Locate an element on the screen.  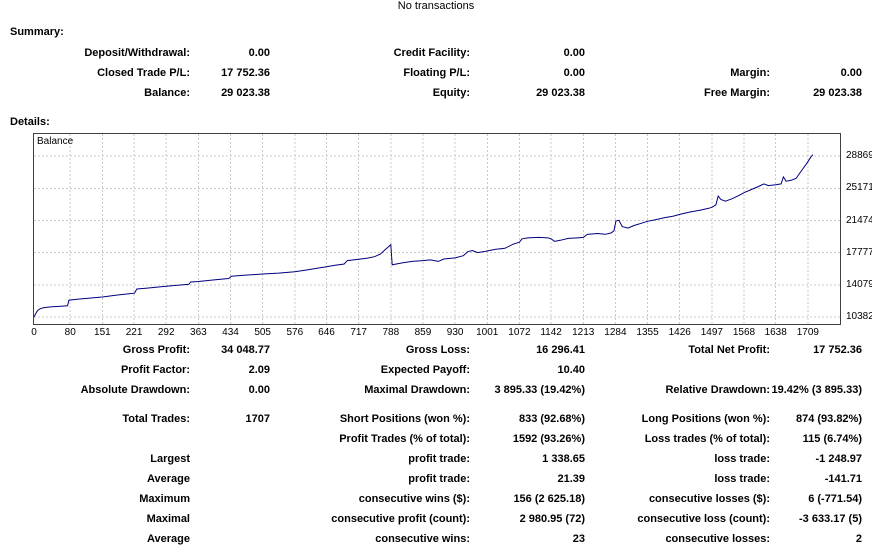
stat-value: 34 048.77 is located at coordinates (245, 350).